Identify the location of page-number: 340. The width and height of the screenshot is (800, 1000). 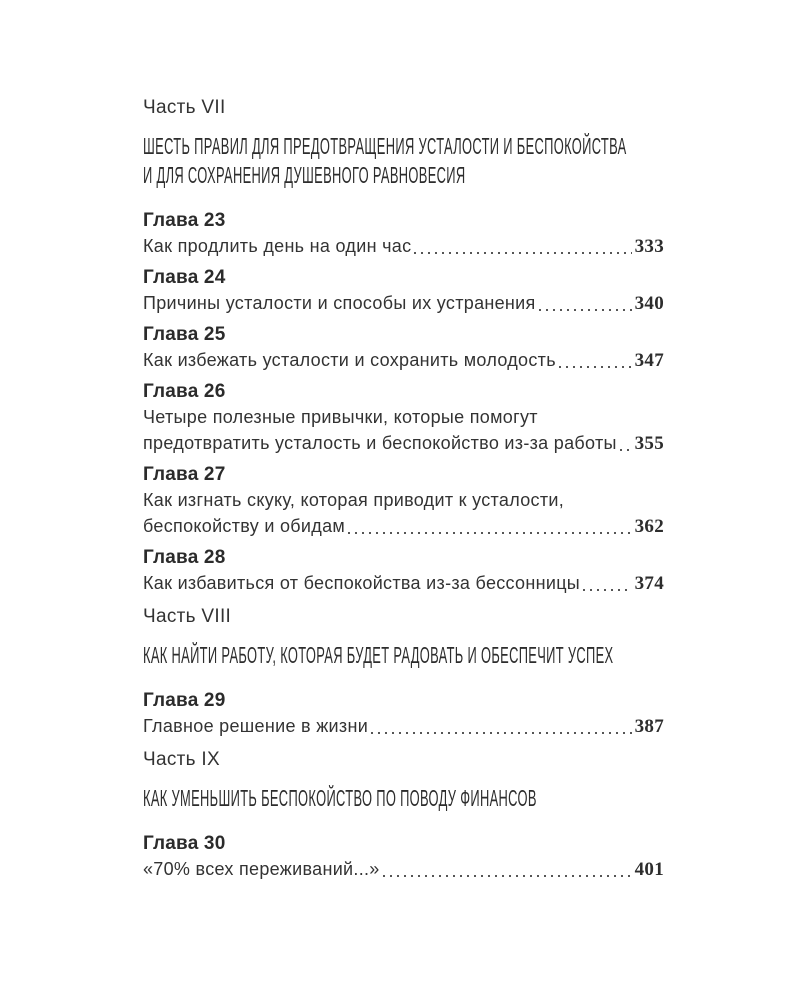
(649, 303).